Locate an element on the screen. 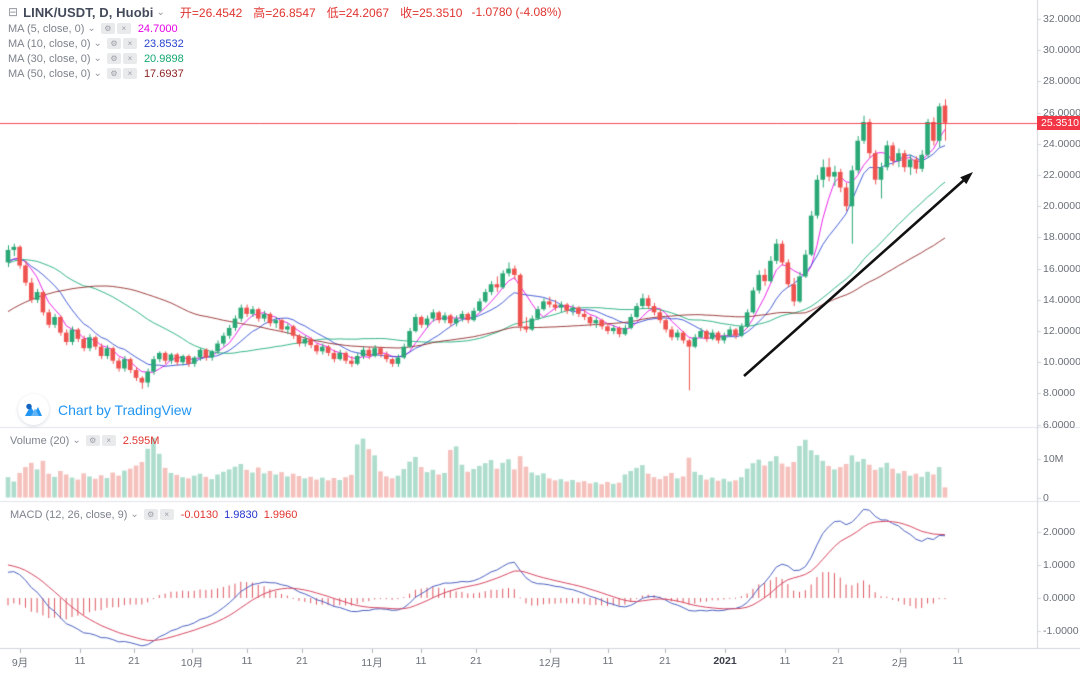  ma10-label: MA (10, close, 0) is located at coordinates (49, 43).